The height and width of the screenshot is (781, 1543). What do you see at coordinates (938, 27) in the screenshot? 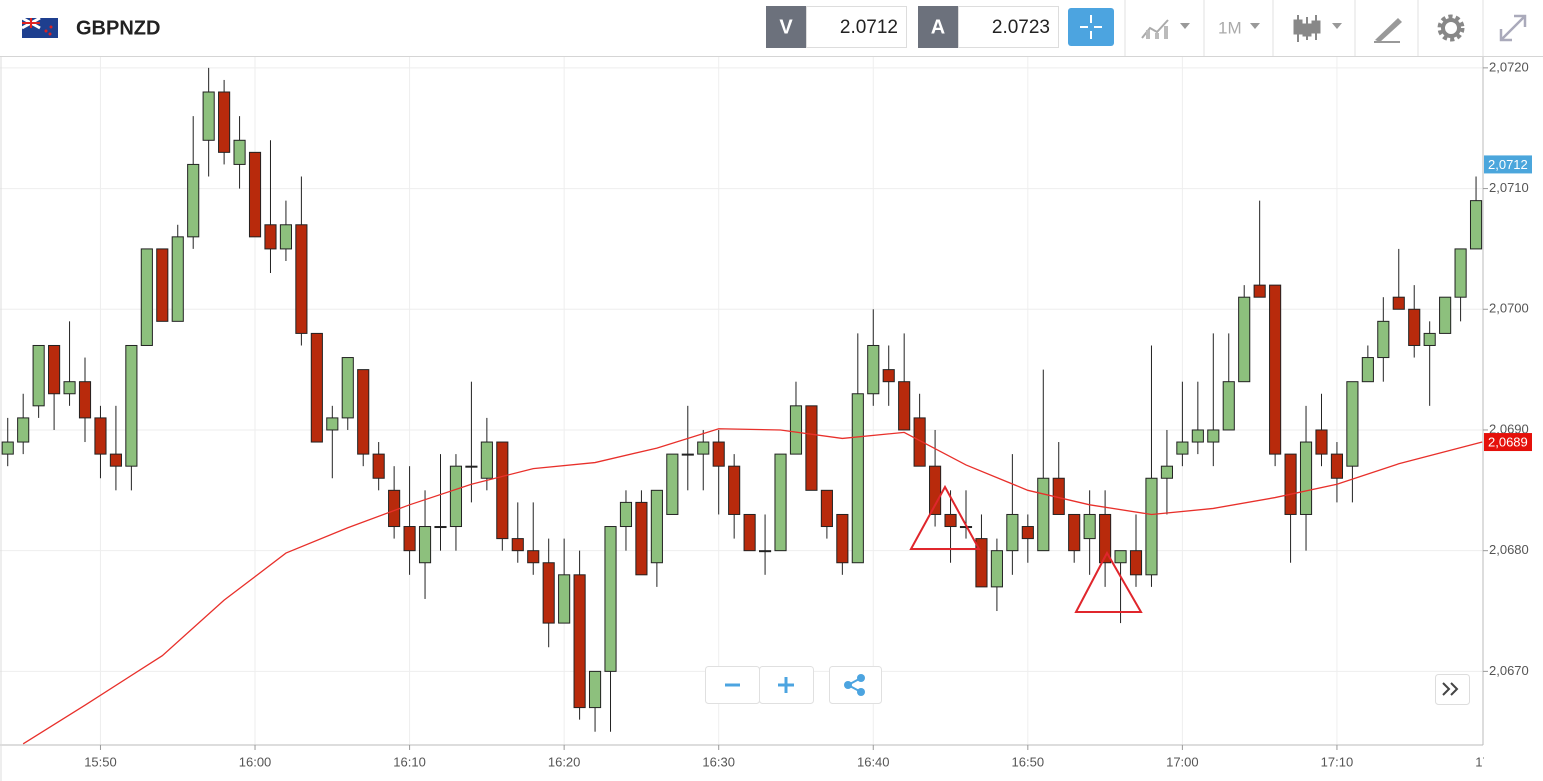
I see `ask-label: A` at bounding box center [938, 27].